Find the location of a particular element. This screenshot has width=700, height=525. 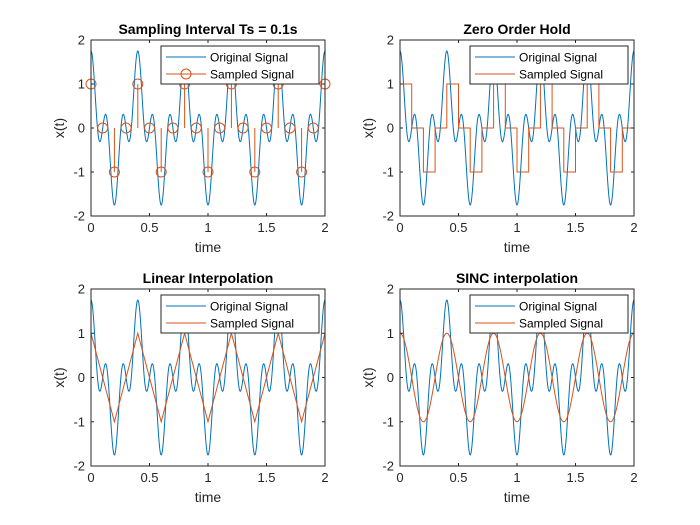

chart-title: Sampling Interval Ts = 0.1s is located at coordinates (207, 29).